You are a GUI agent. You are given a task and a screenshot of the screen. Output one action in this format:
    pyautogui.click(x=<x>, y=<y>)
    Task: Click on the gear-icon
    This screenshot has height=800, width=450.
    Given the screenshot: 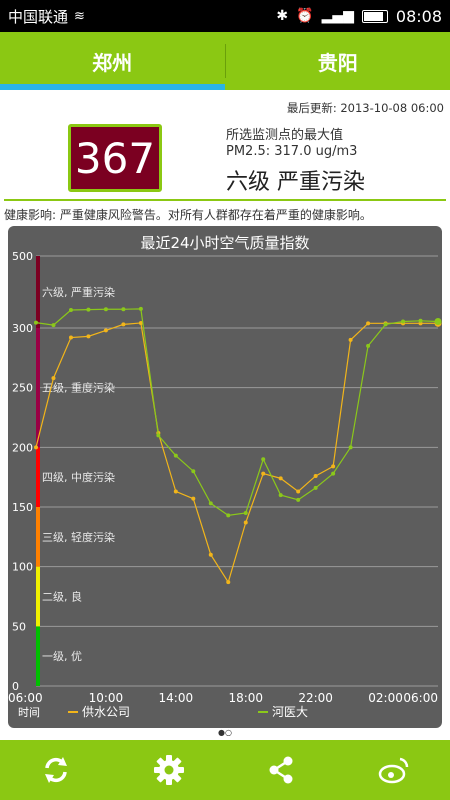 What is the action you would take?
    pyautogui.click(x=168, y=770)
    